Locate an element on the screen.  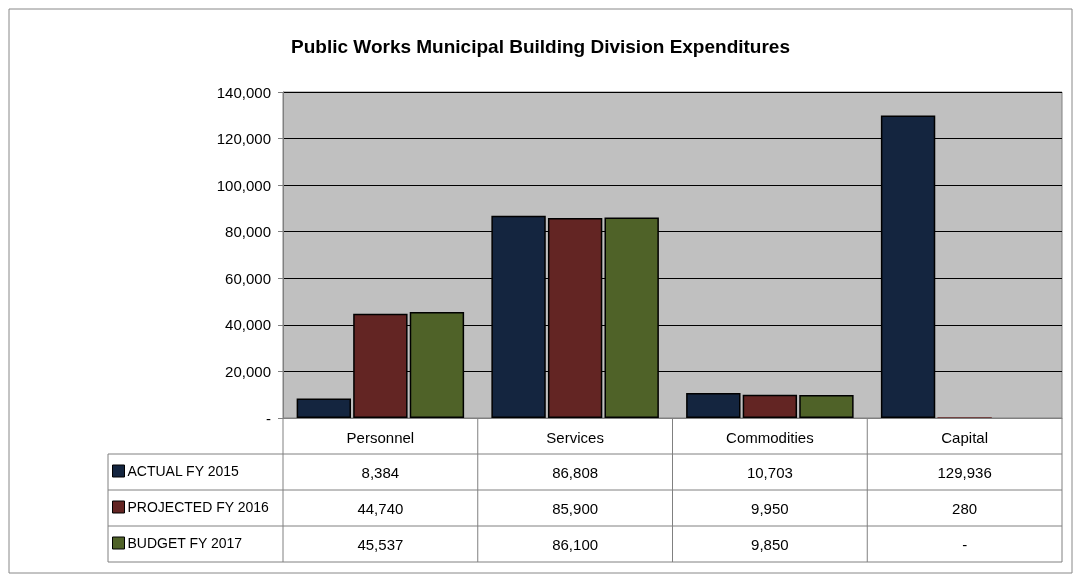
legend-label: BUDGET FY 2017 is located at coordinates (185, 543).